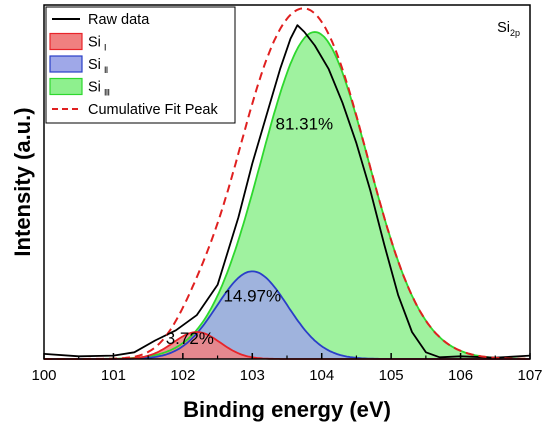 This screenshot has height=426, width=550. I want to click on x-tick-label: 101, so click(113, 375).